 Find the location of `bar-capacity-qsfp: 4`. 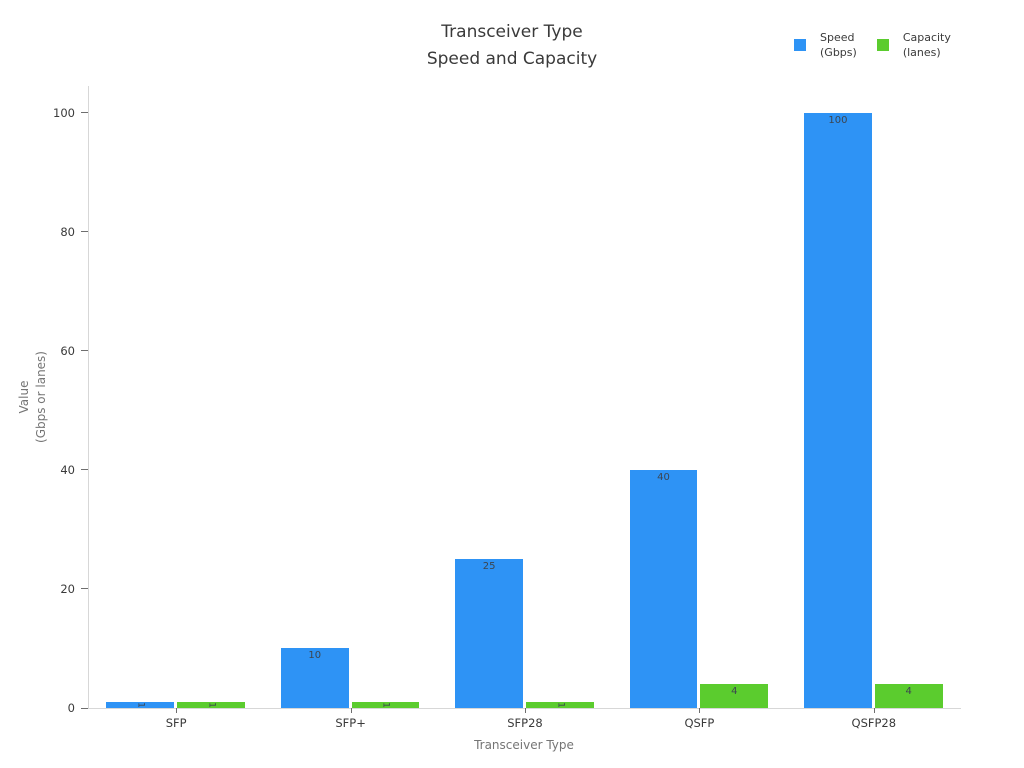

bar-capacity-qsfp: 4 is located at coordinates (734, 696).